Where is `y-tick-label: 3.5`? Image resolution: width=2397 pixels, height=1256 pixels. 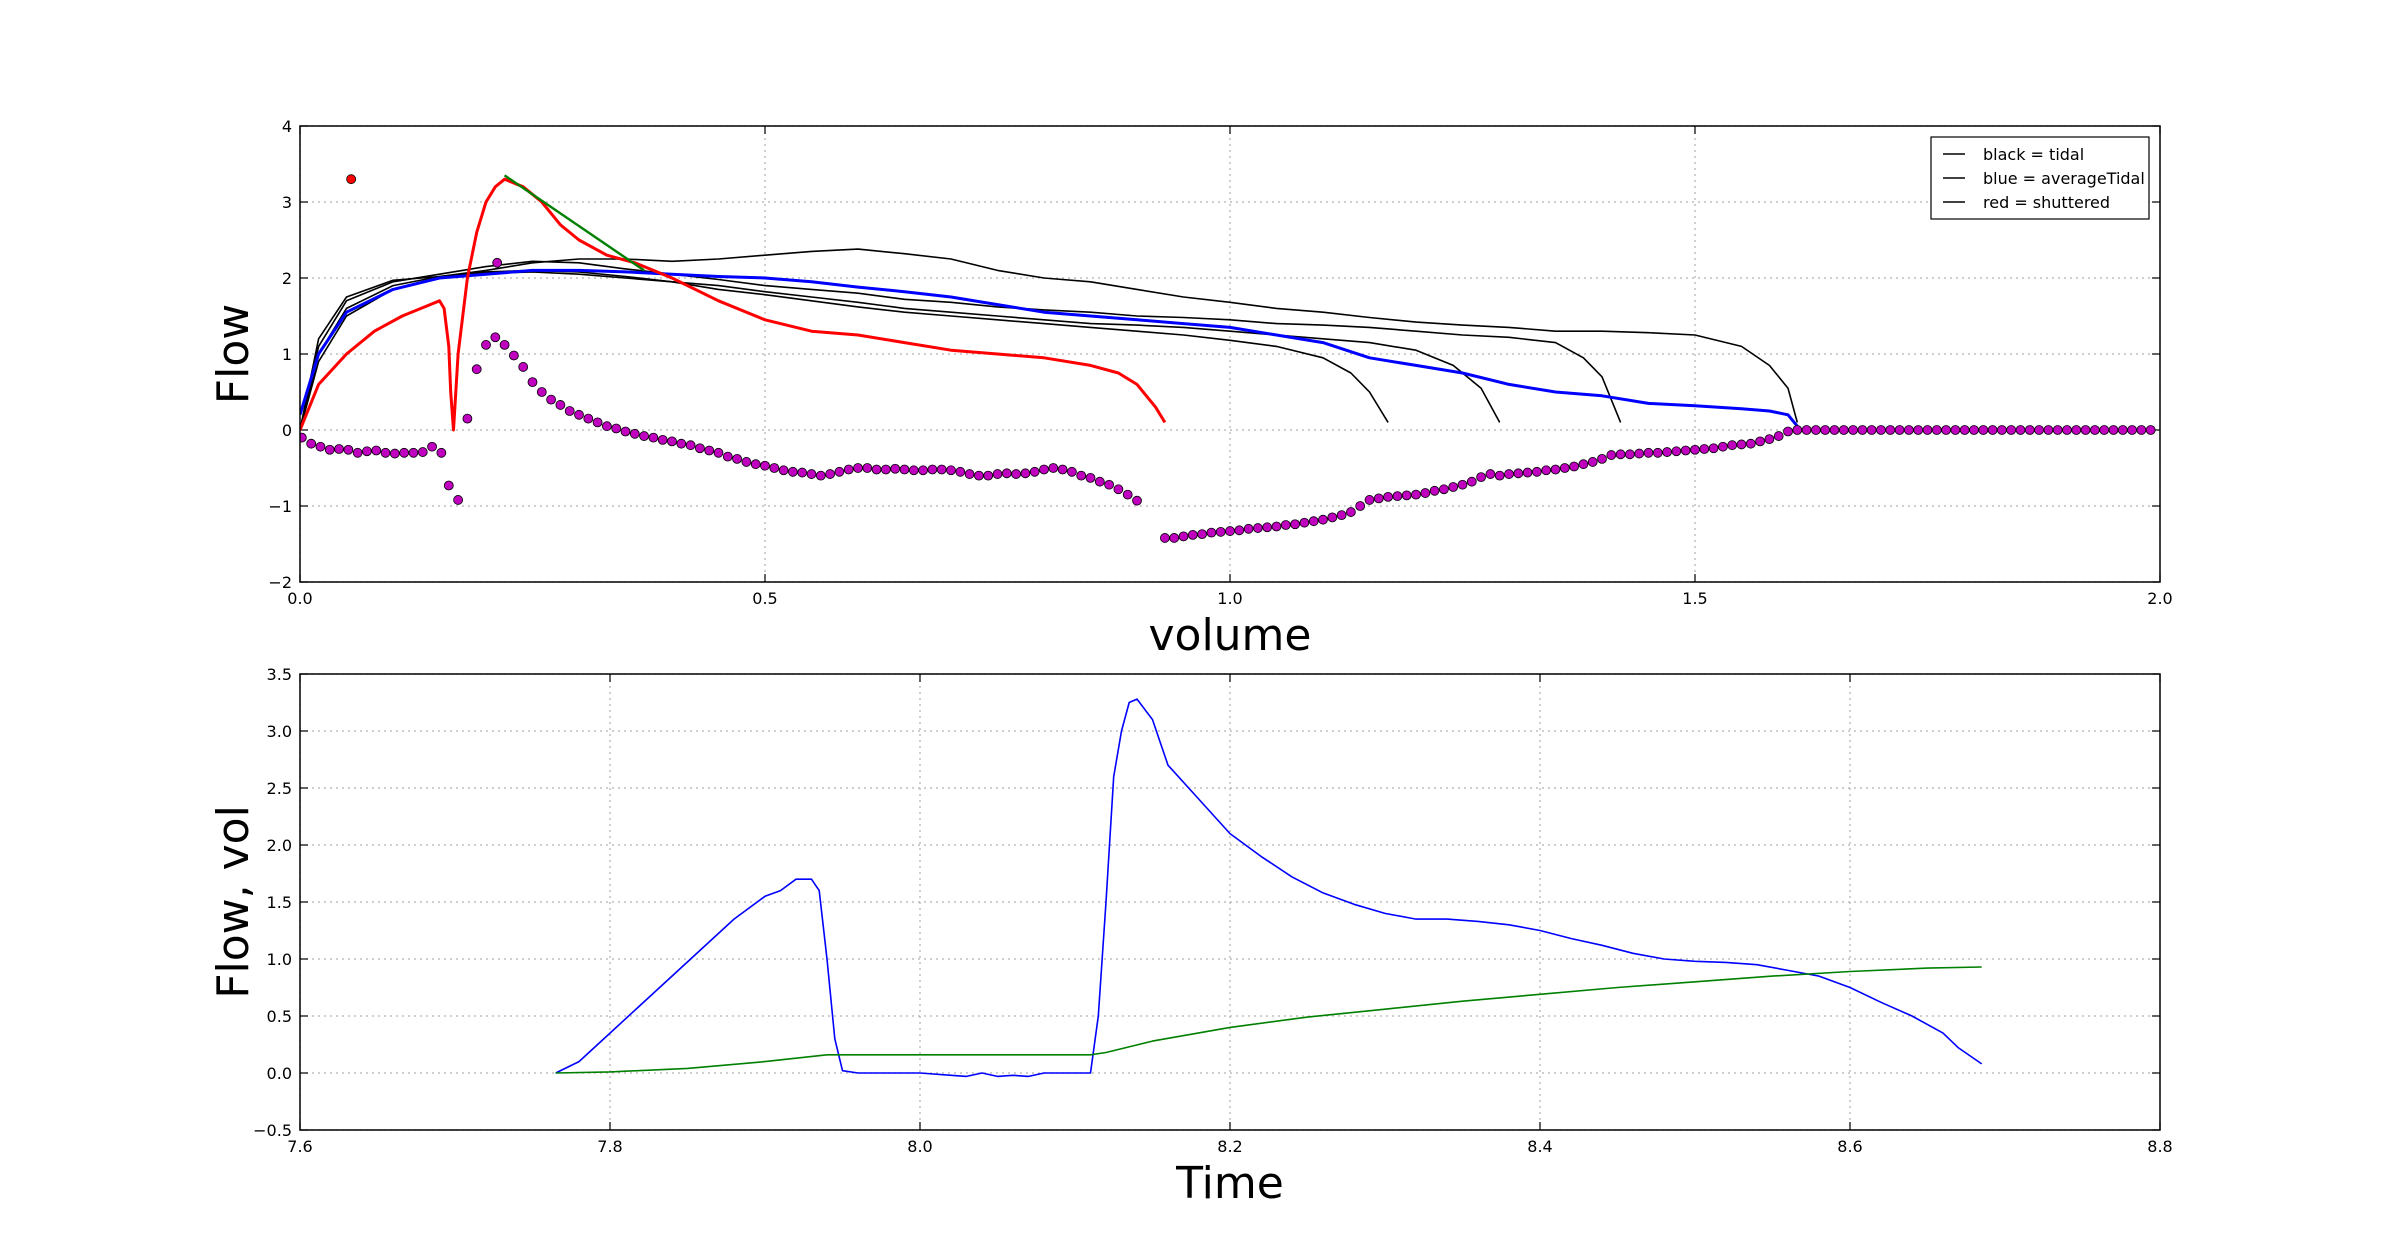
y-tick-label: 3.5 is located at coordinates (279, 674).